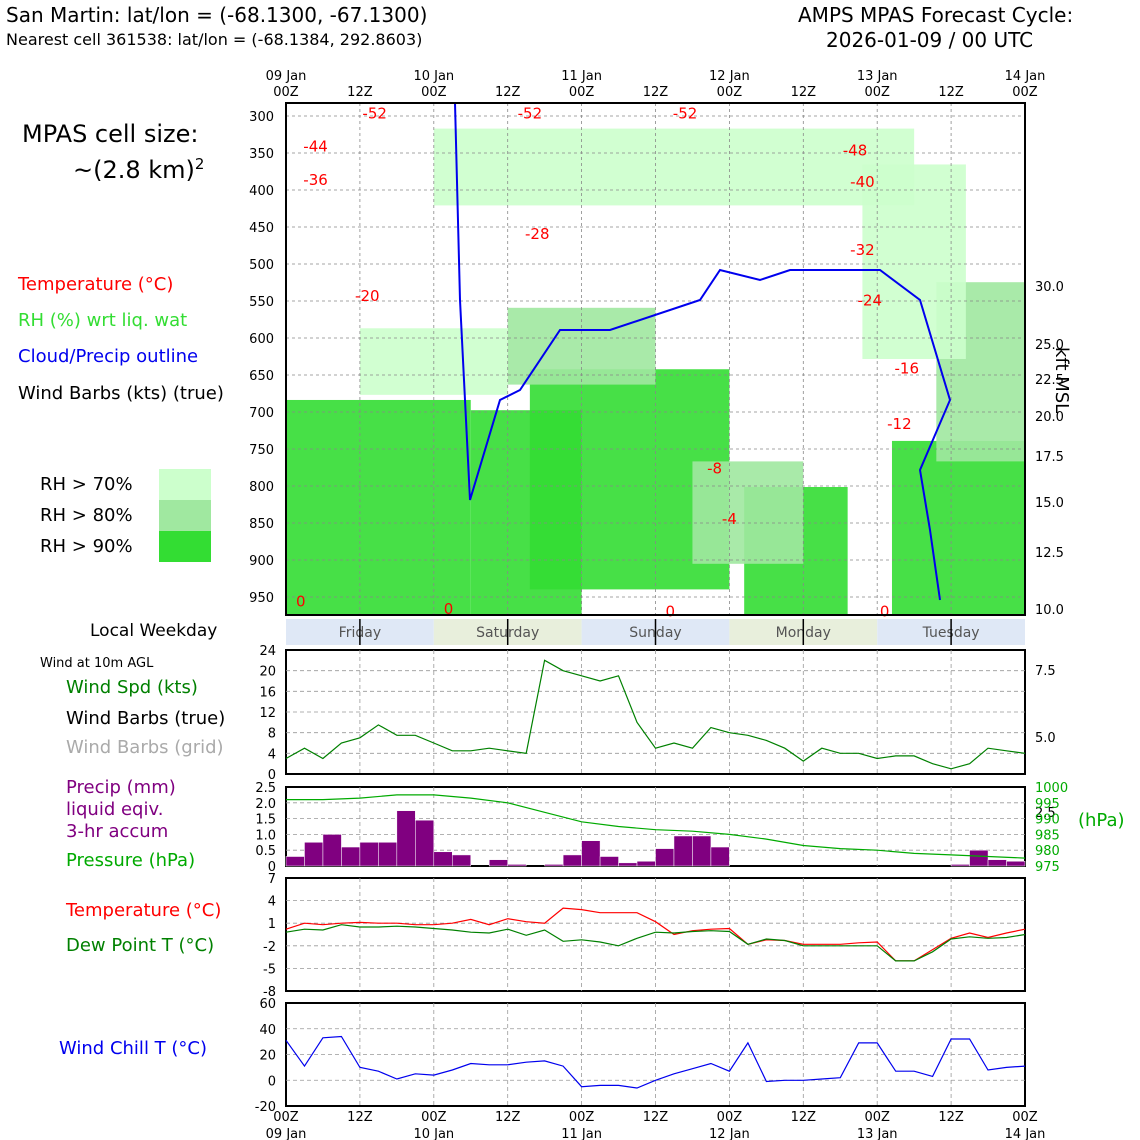 The image size is (1140, 1140). I want to click on dewpoint-label: Dew Point T (°C), so click(140, 945).